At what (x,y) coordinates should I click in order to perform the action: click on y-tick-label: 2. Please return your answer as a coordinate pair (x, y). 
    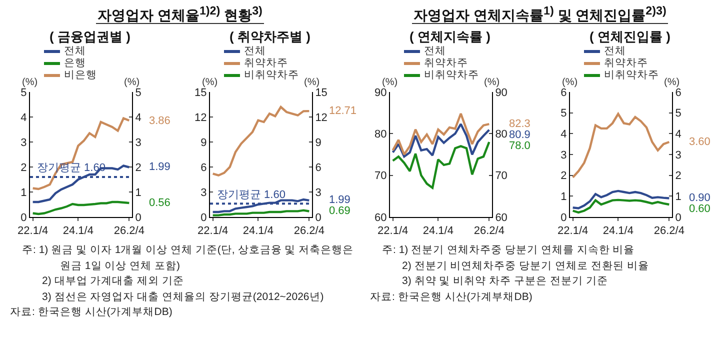
    Looking at the image, I should click on (563, 176).